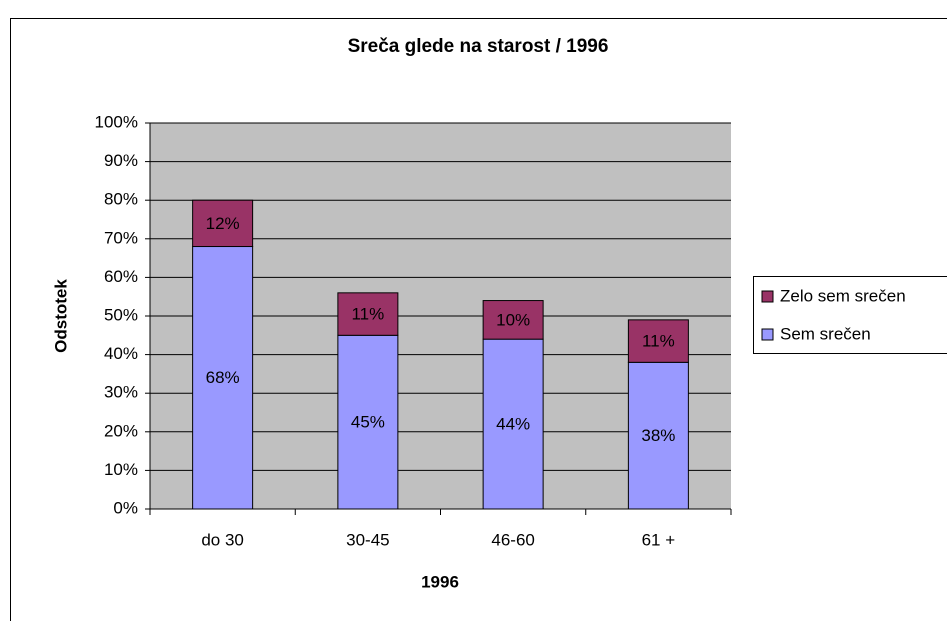 Image resolution: width=947 pixels, height=621 pixels. Describe the element at coordinates (121, 353) in the screenshot. I see `y-tick-label: 40%` at that location.